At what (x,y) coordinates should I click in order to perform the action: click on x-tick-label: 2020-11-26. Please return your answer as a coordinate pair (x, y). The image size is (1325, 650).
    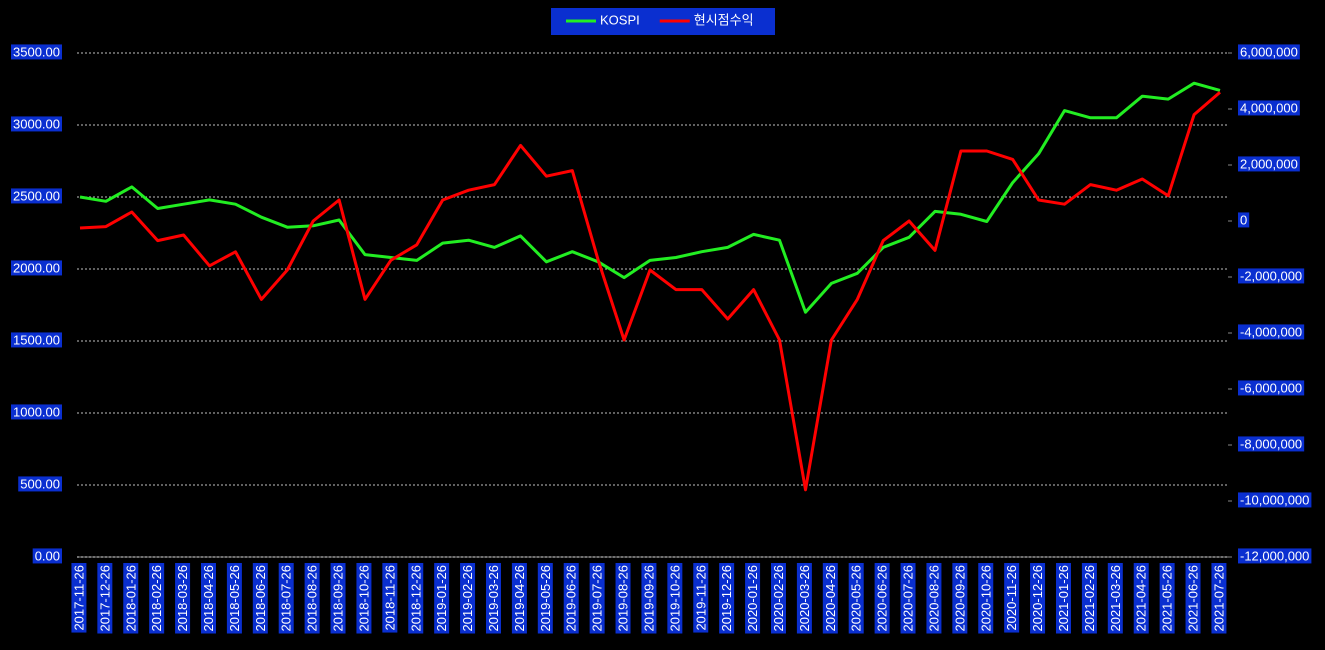
    Looking at the image, I should click on (1011, 598).